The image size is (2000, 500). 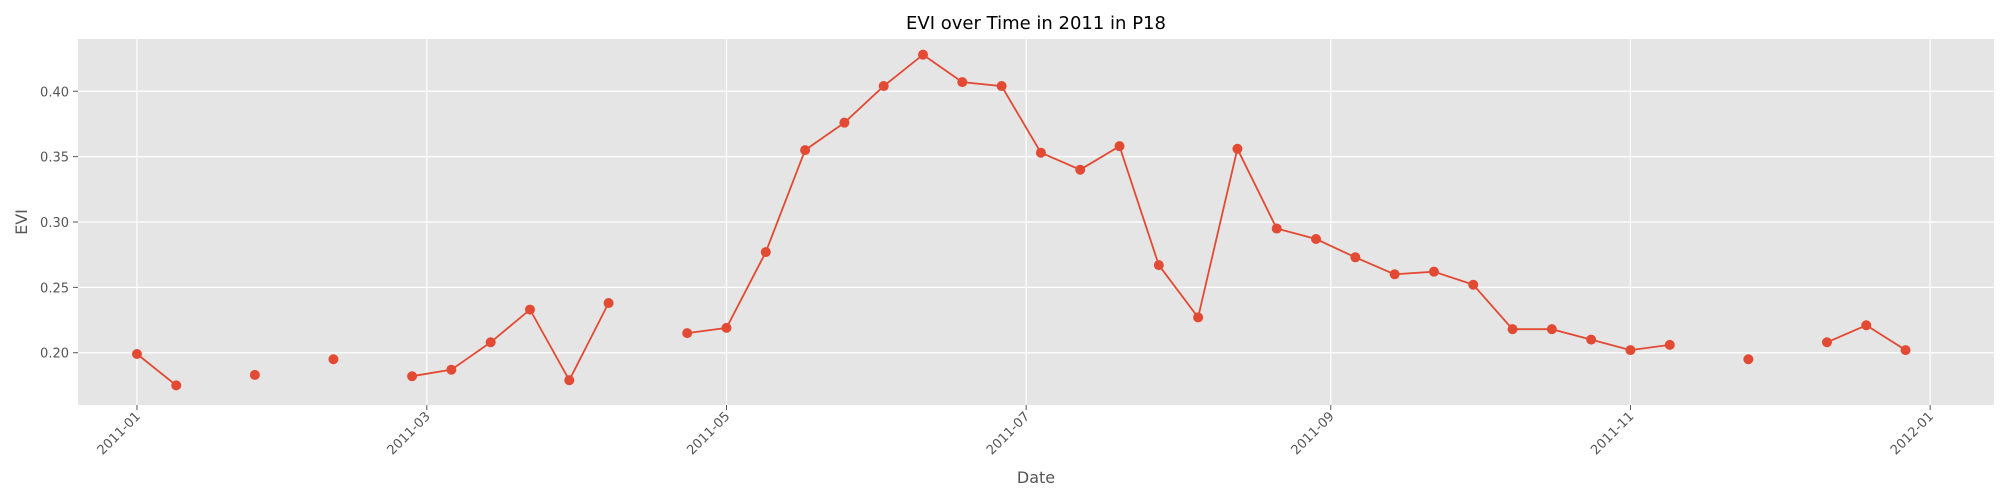 I want to click on y-tick-label: 0.25, so click(x=54, y=288).